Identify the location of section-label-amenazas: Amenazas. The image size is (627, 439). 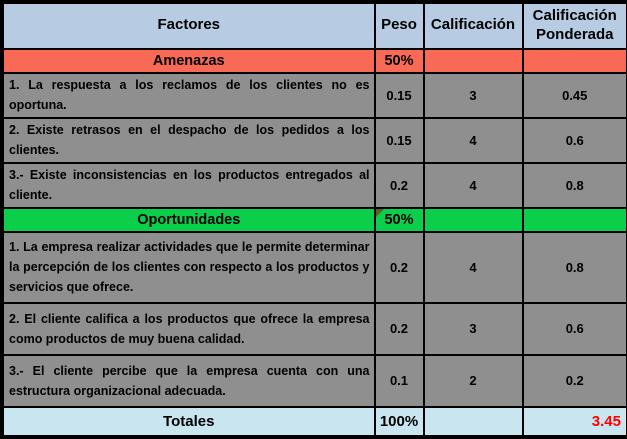
(188, 60).